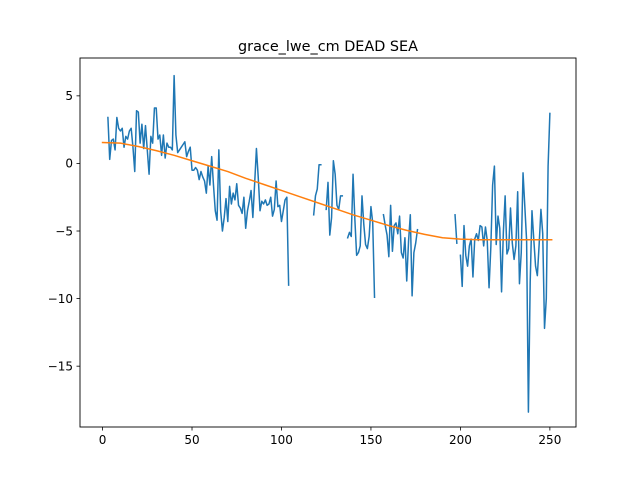 This screenshot has height=484, width=640. Describe the element at coordinates (103, 440) in the screenshot. I see `x-tick-label: 0` at that location.